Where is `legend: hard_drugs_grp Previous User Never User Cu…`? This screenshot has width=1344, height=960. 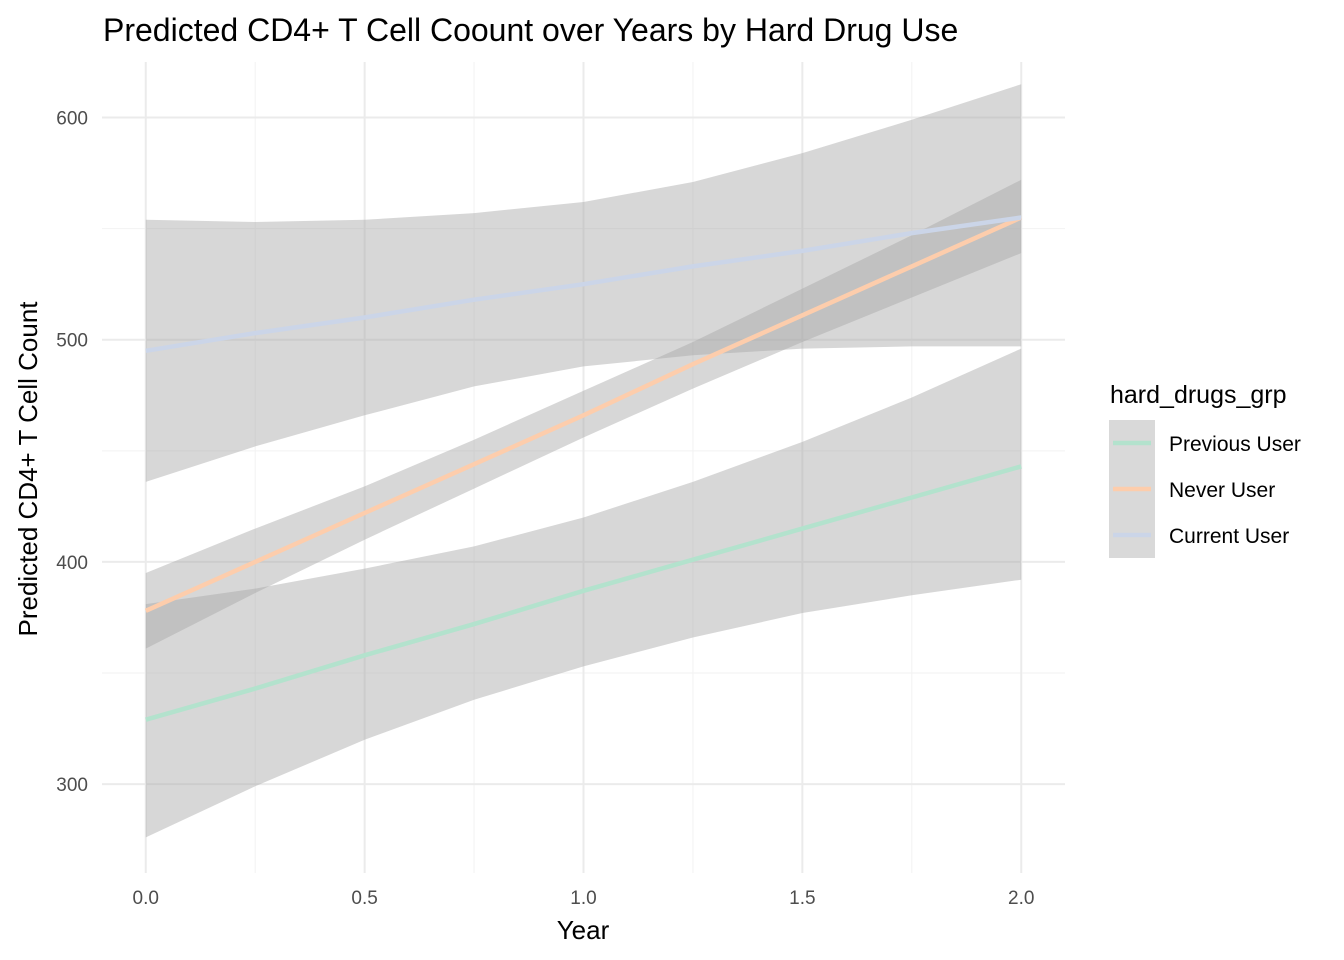 legend: hard_drugs_grp Previous User Never User Cu… is located at coordinates (1205, 469).